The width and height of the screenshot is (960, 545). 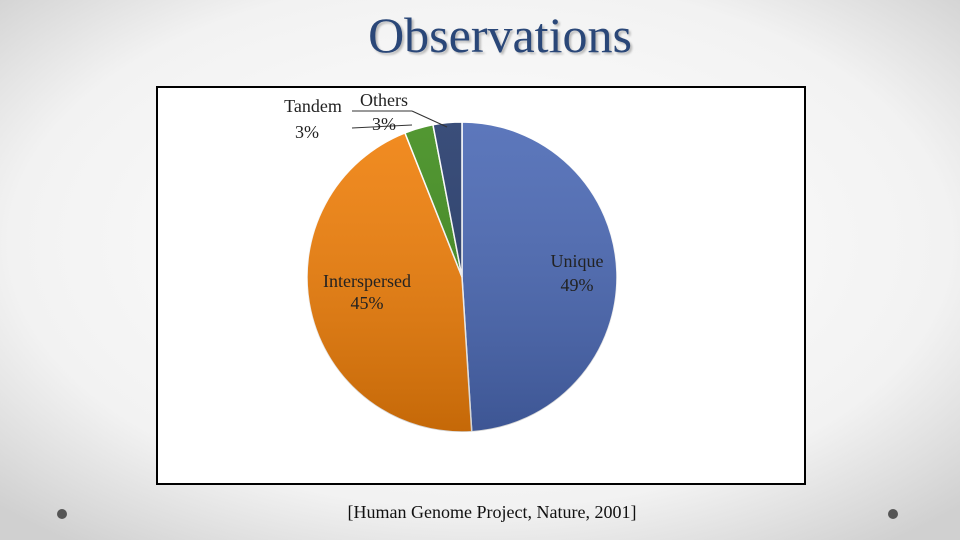 What do you see at coordinates (577, 285) in the screenshot?
I see `slice-value: 49%` at bounding box center [577, 285].